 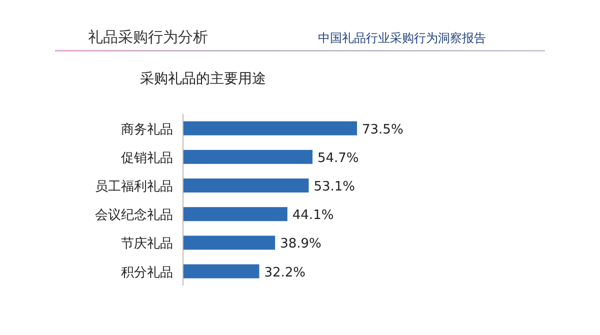 What do you see at coordinates (402, 38) in the screenshot?
I see `annotation: 中国礼品行业采购行为洞察报告` at bounding box center [402, 38].